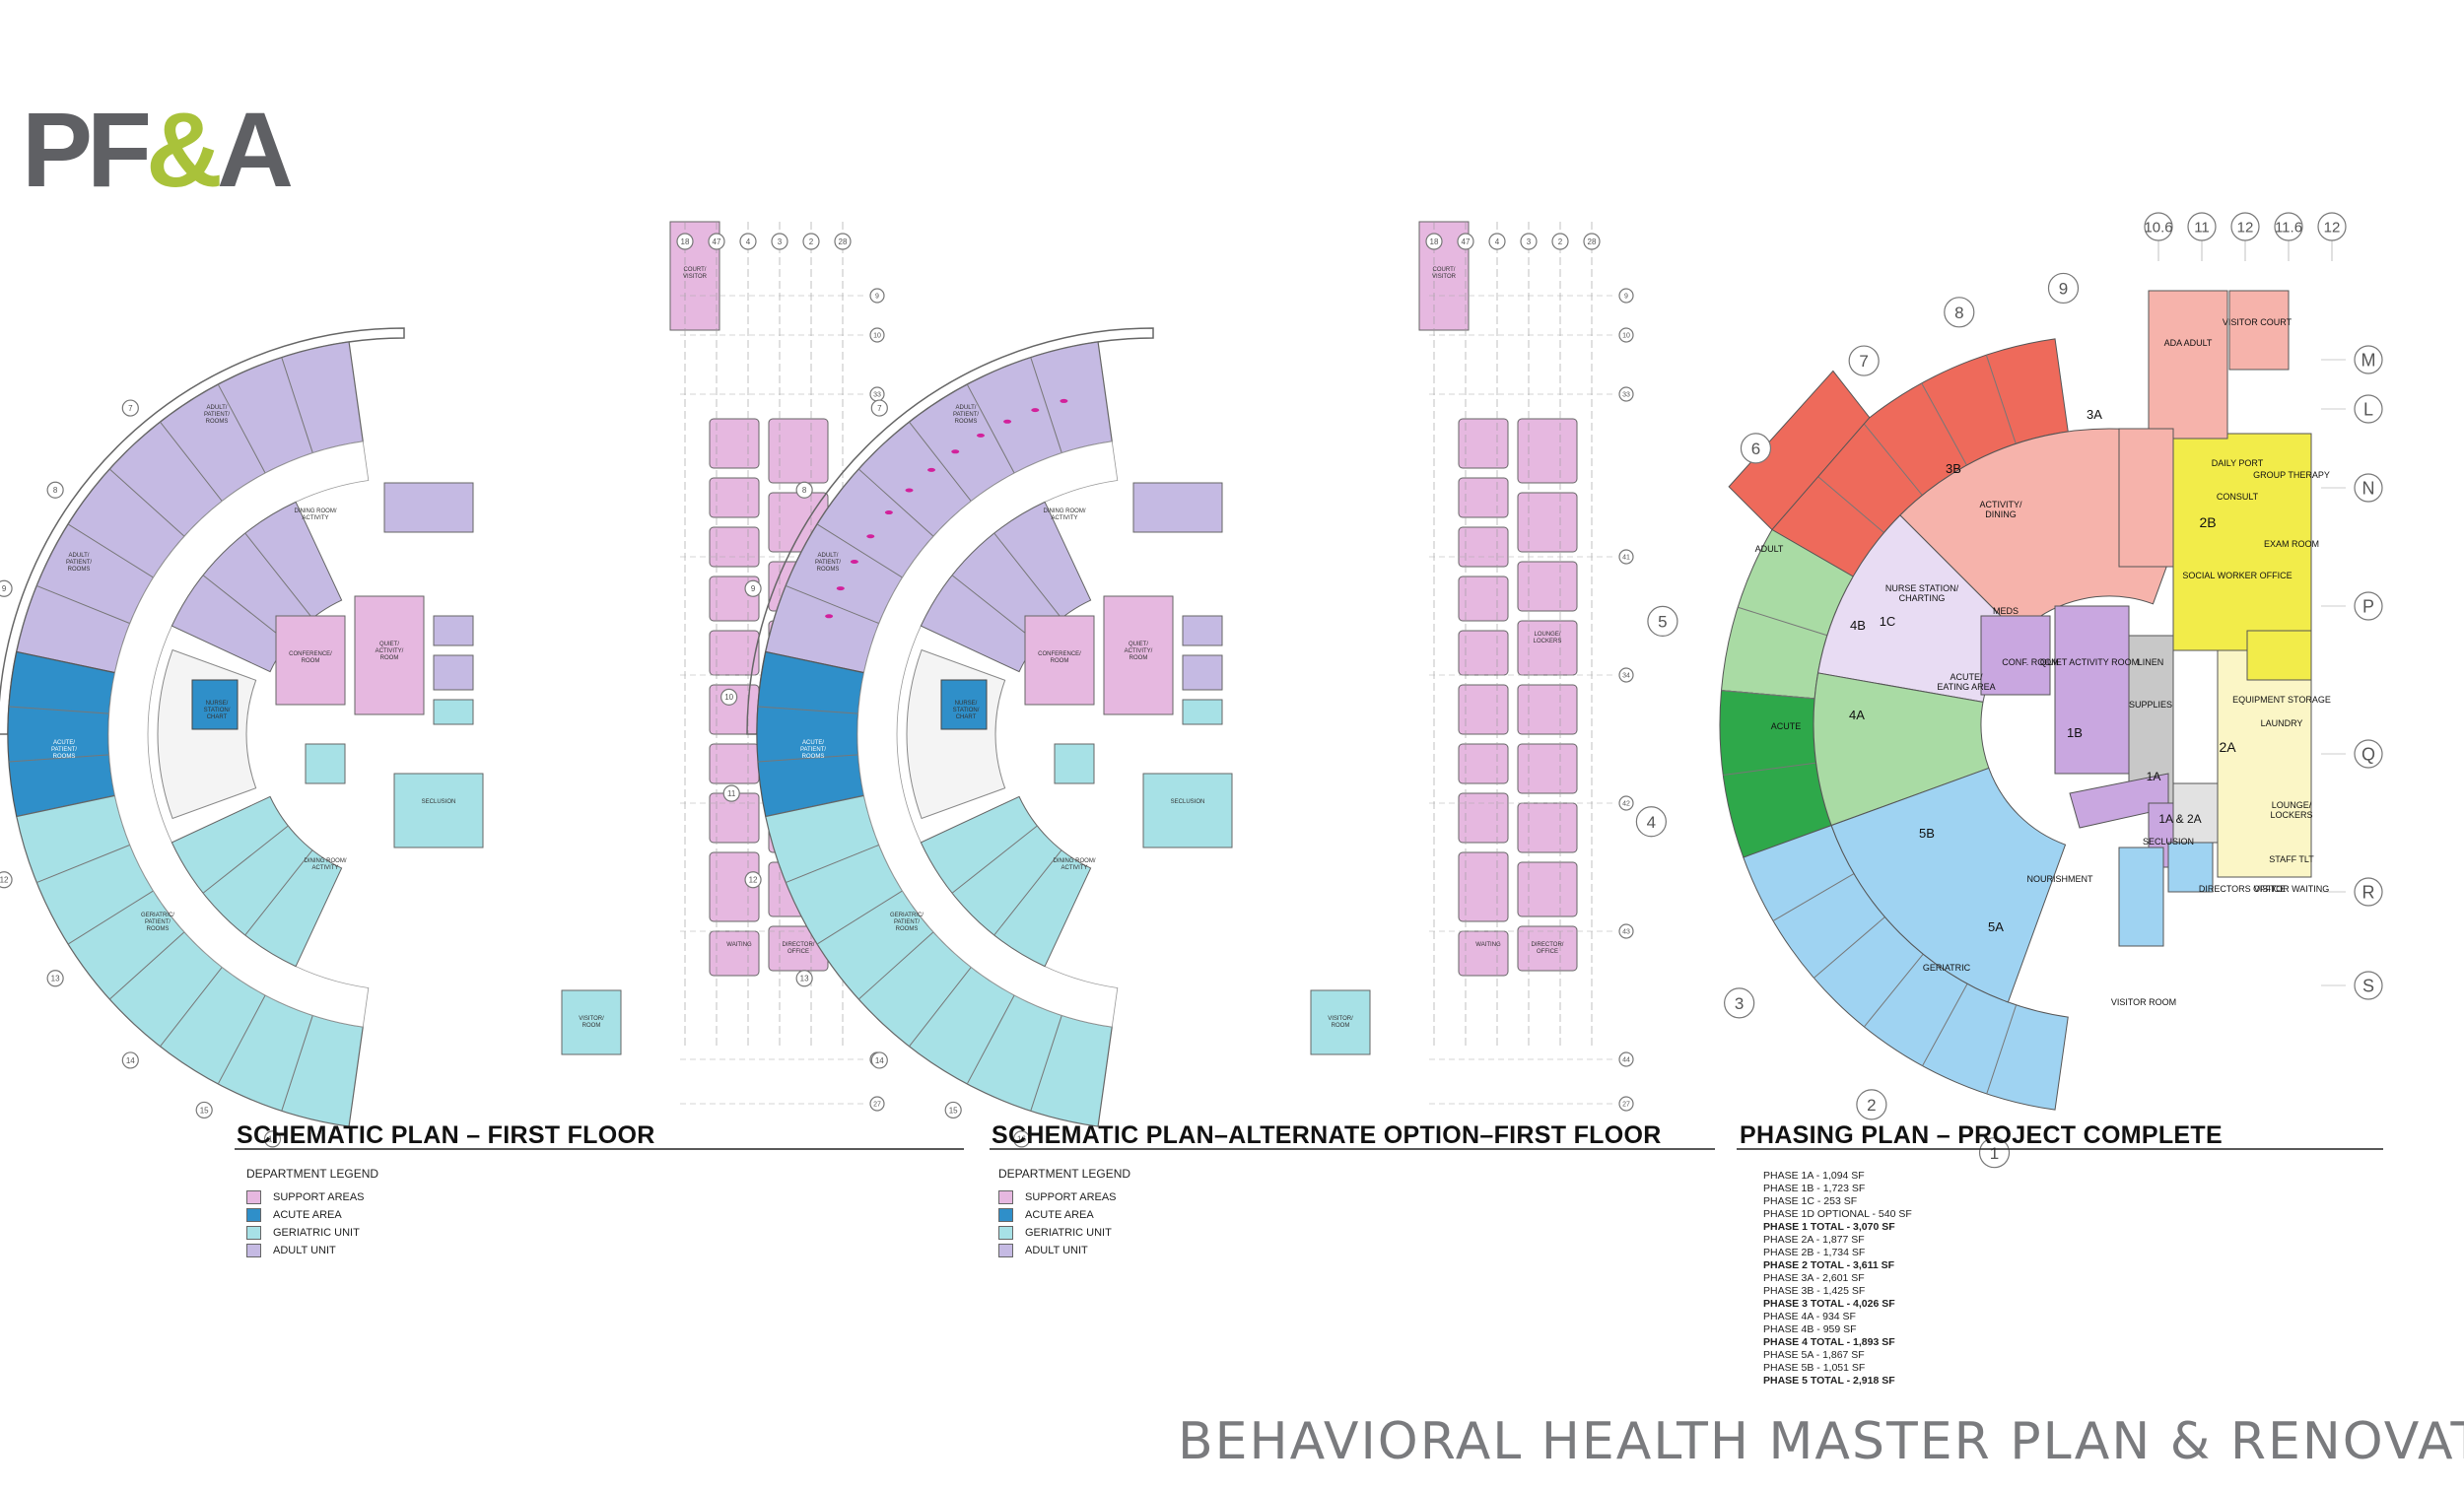 This screenshot has height=1491, width=2464. What do you see at coordinates (753, 589) in the screenshot?
I see `grid-bubble-label: 9` at bounding box center [753, 589].